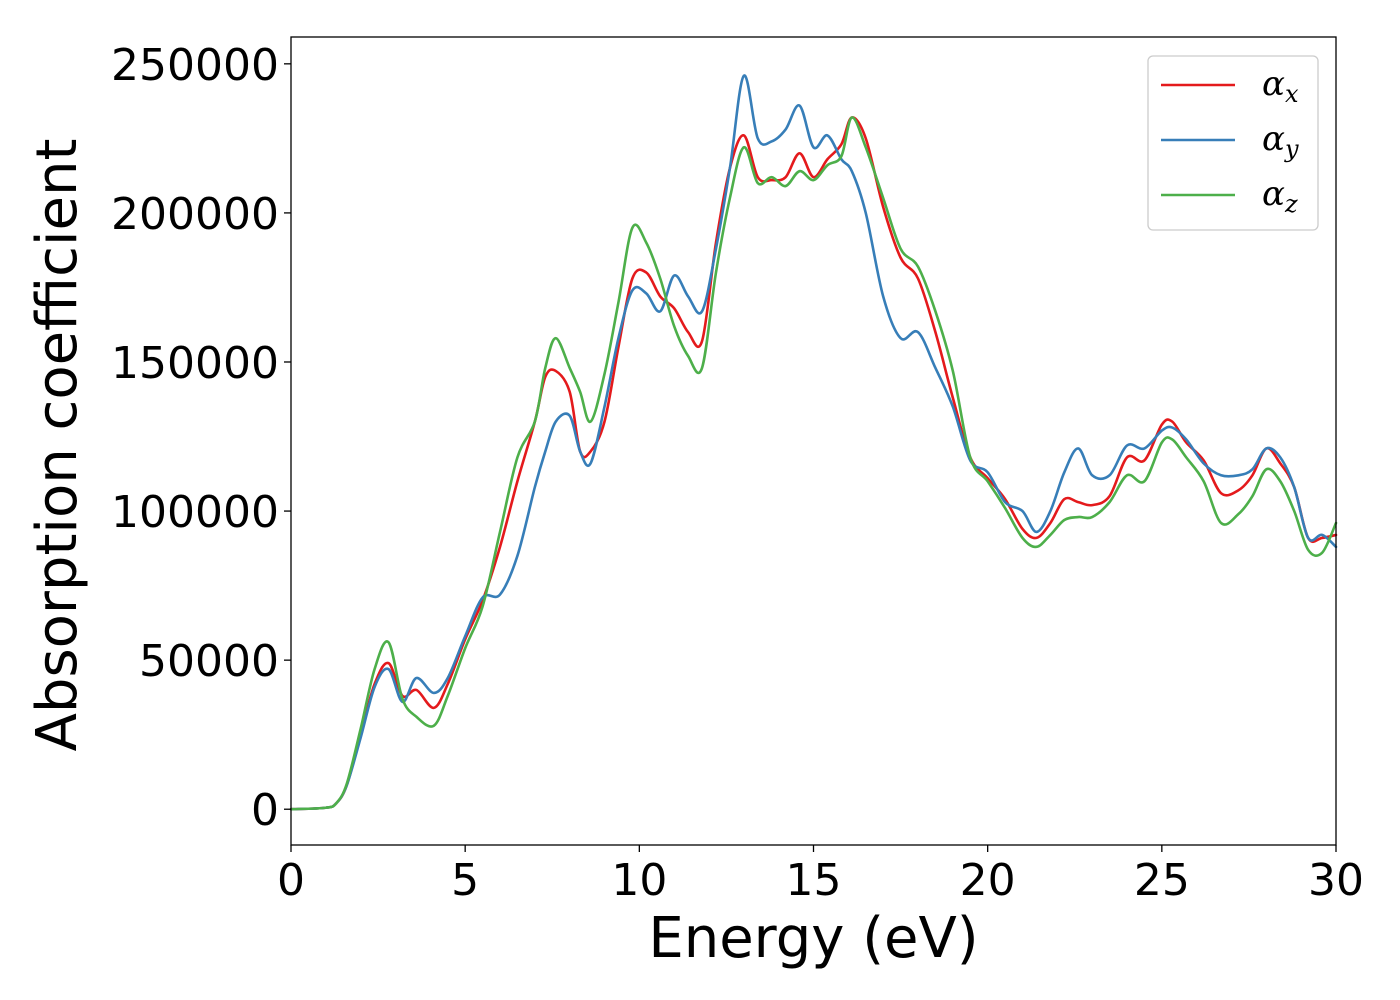  What do you see at coordinates (1280, 196) in the screenshot?
I see `legend-label-z: αz` at bounding box center [1280, 196].